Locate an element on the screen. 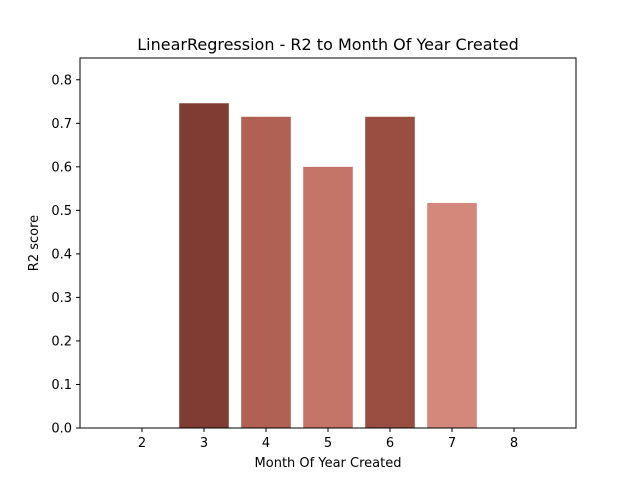 This screenshot has width=640, height=484. y-axis-label: R2 score is located at coordinates (34, 243).